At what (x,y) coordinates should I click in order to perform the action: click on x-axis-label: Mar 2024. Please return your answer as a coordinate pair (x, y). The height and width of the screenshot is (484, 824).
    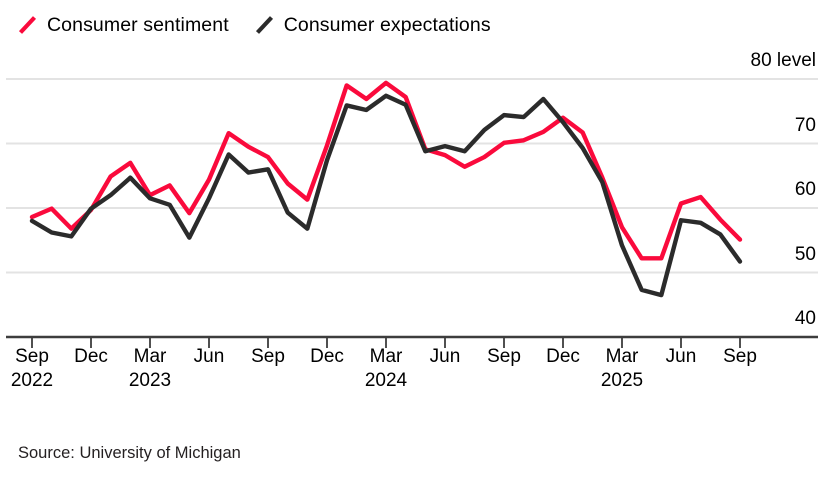
    Looking at the image, I should click on (386, 369).